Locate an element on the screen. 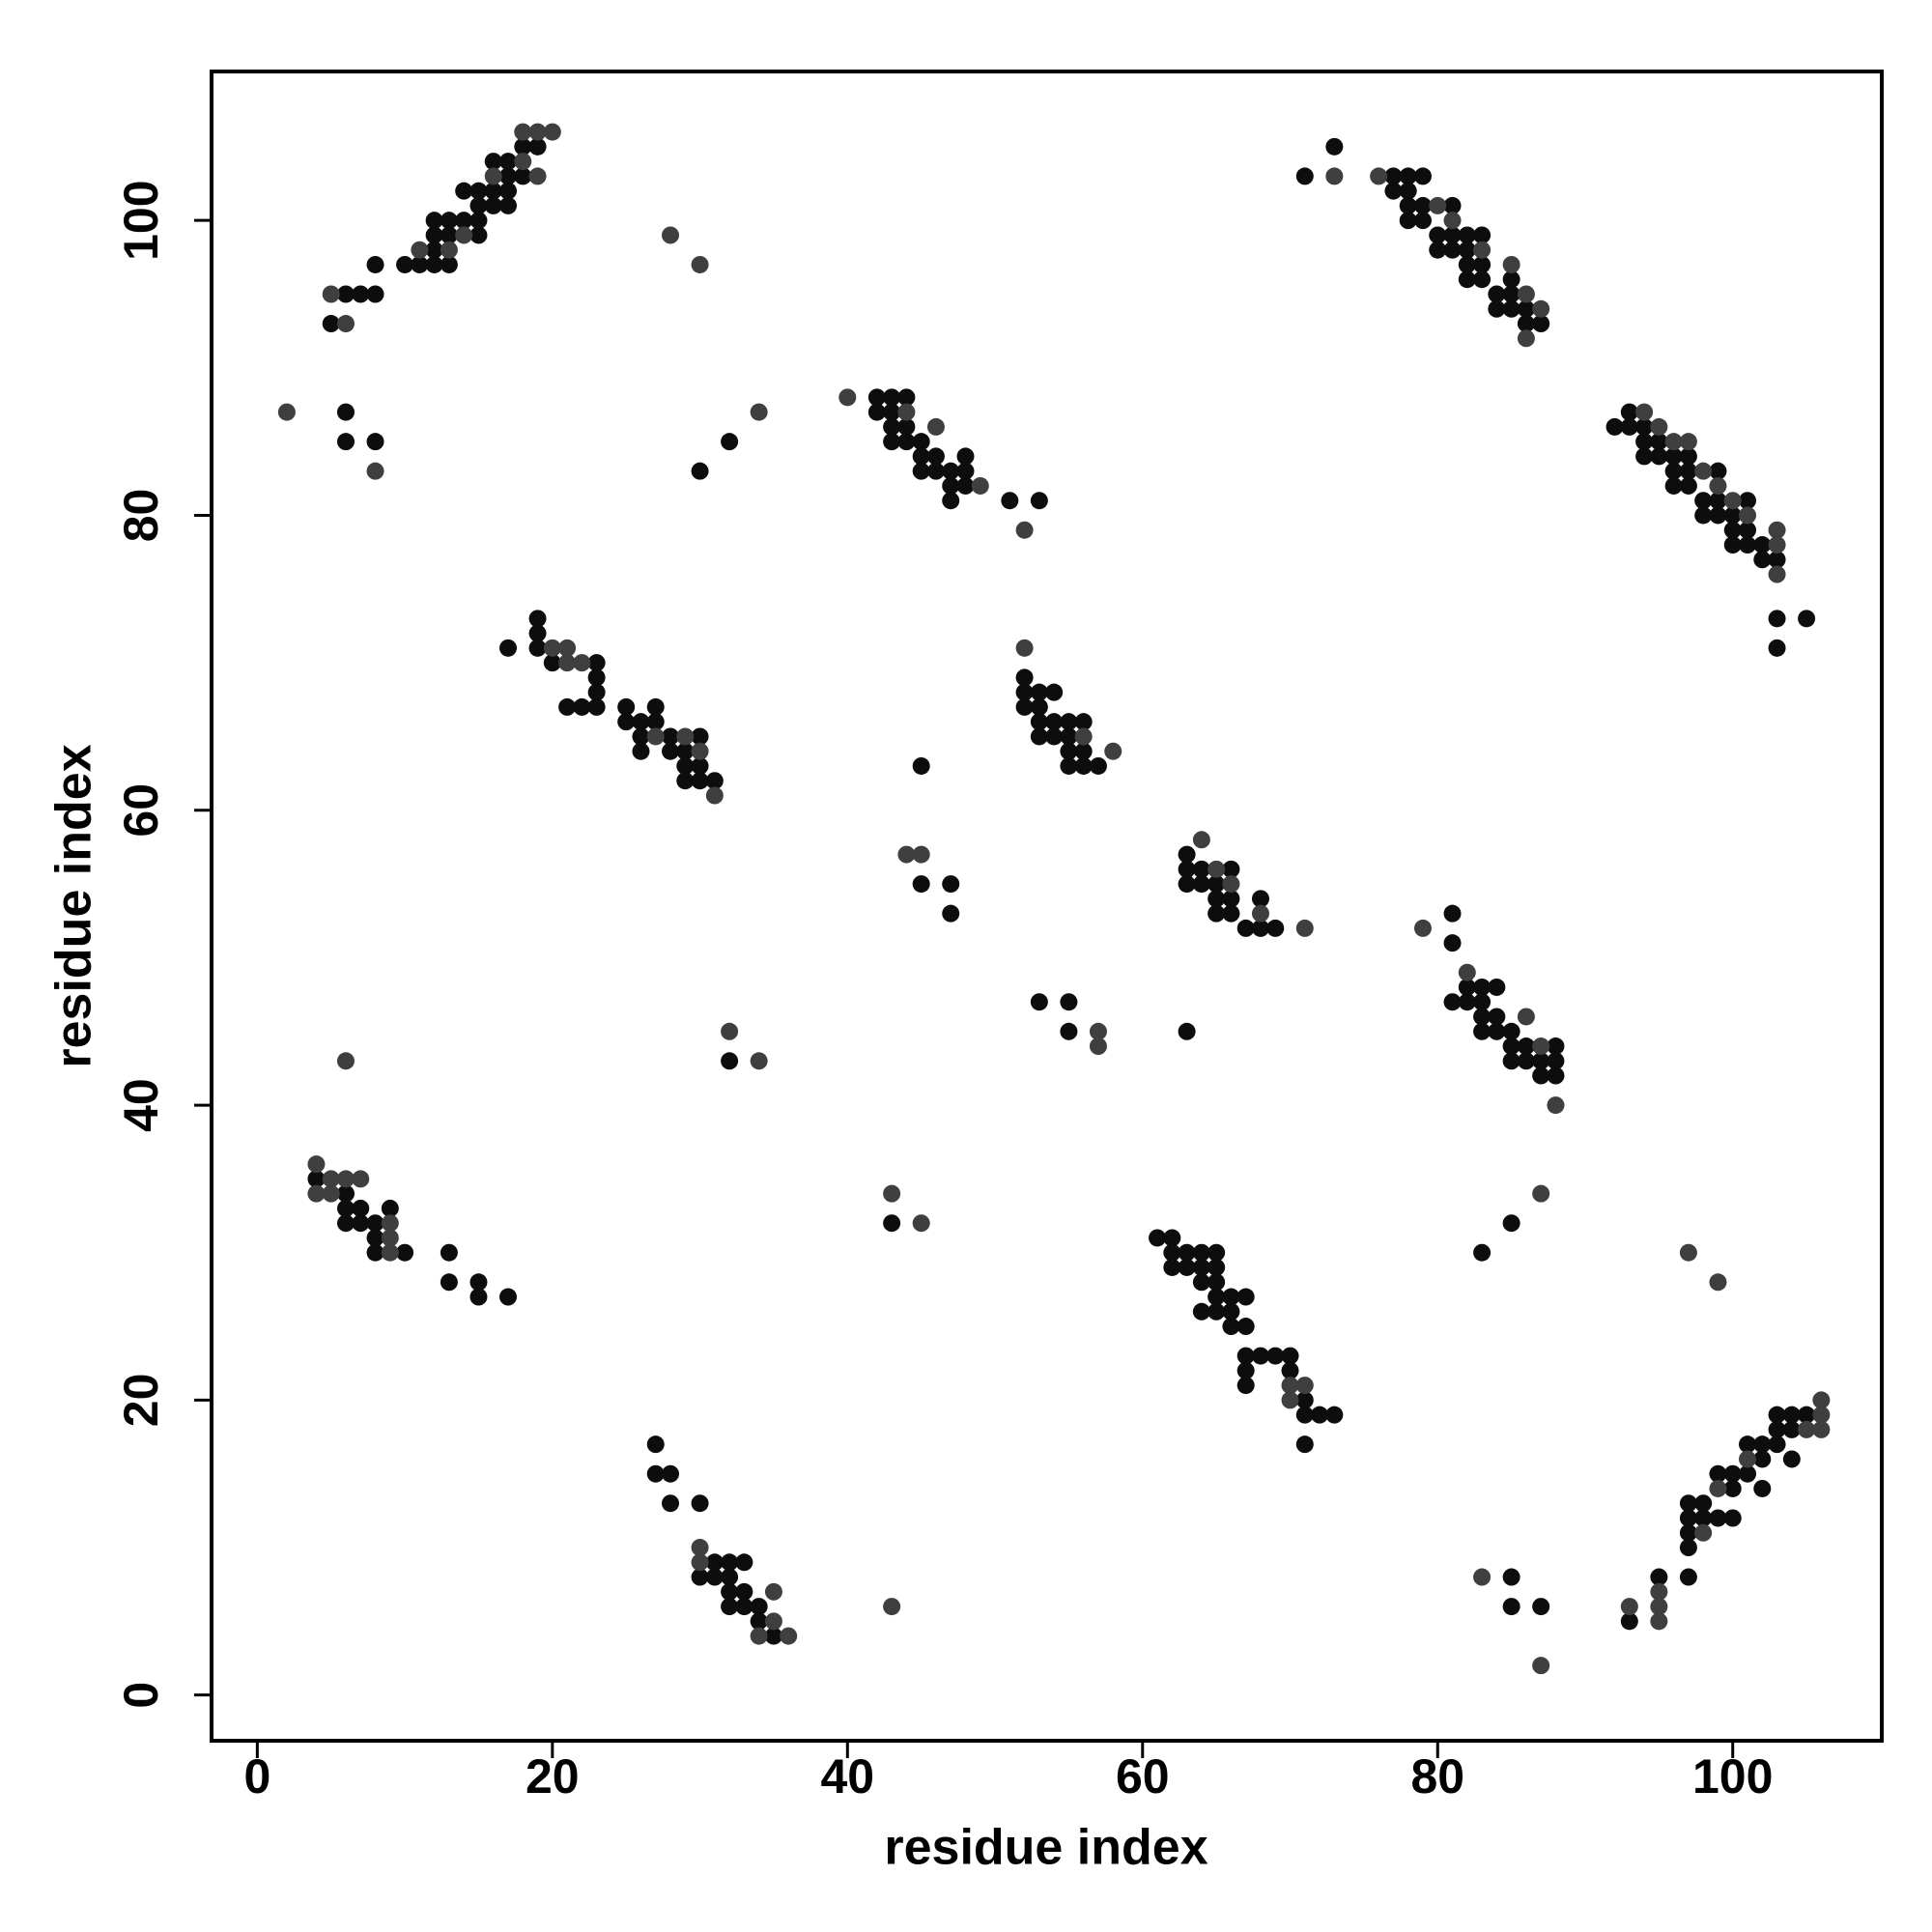 Image resolution: width=1932 pixels, height=1932 pixels. y-axis-label: residue index is located at coordinates (74, 905).